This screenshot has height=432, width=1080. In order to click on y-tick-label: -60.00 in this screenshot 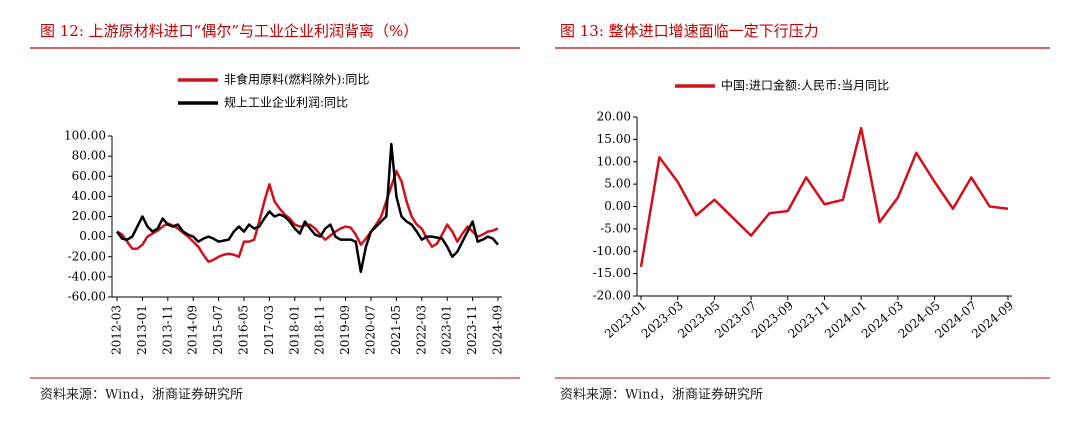, I will do `click(87, 297)`.